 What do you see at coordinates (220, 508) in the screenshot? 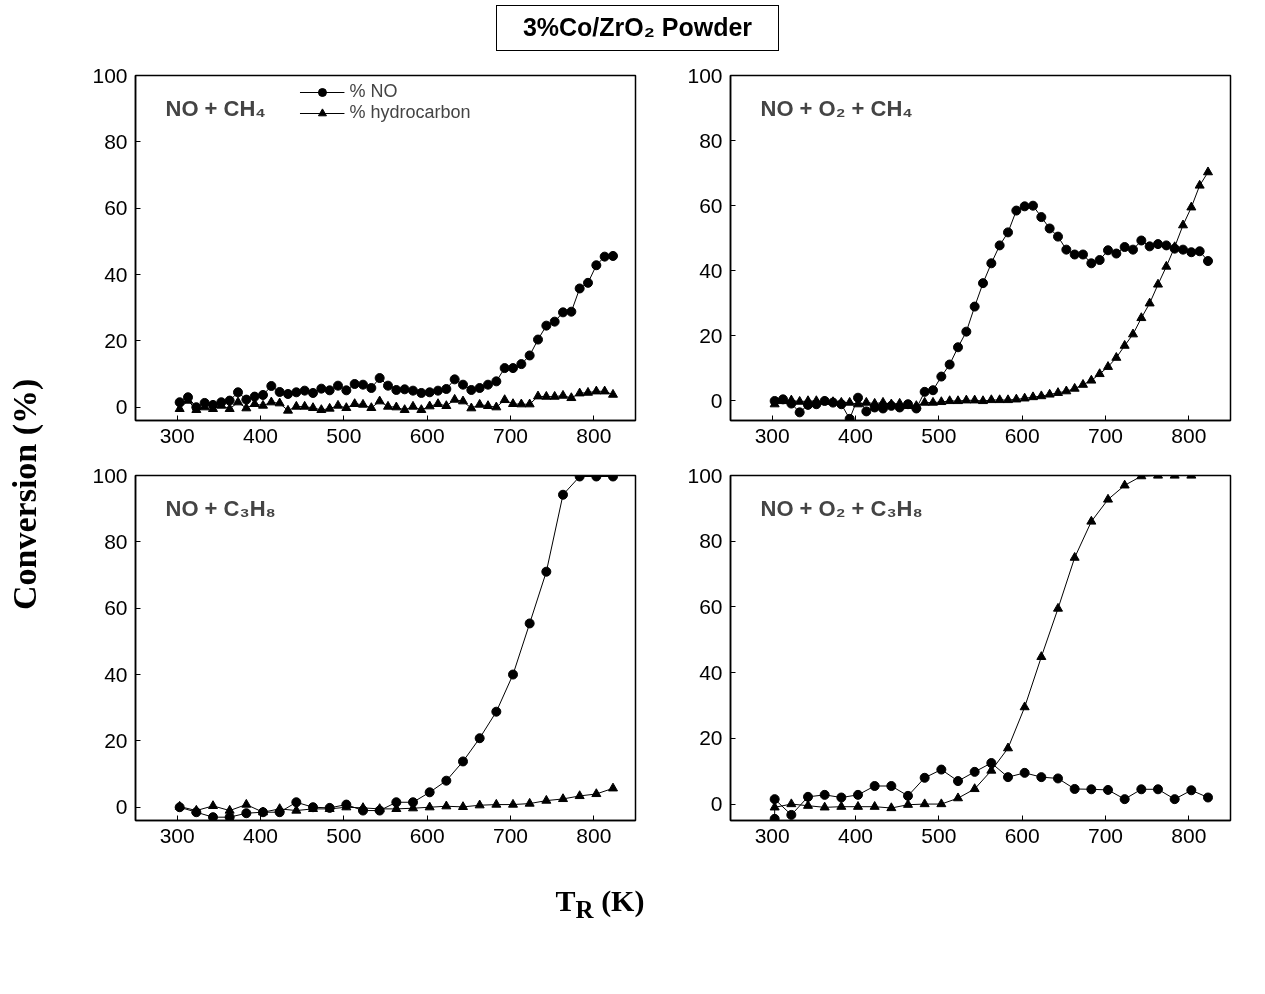
I see `text: NO + C₃H₈` at bounding box center [220, 508].